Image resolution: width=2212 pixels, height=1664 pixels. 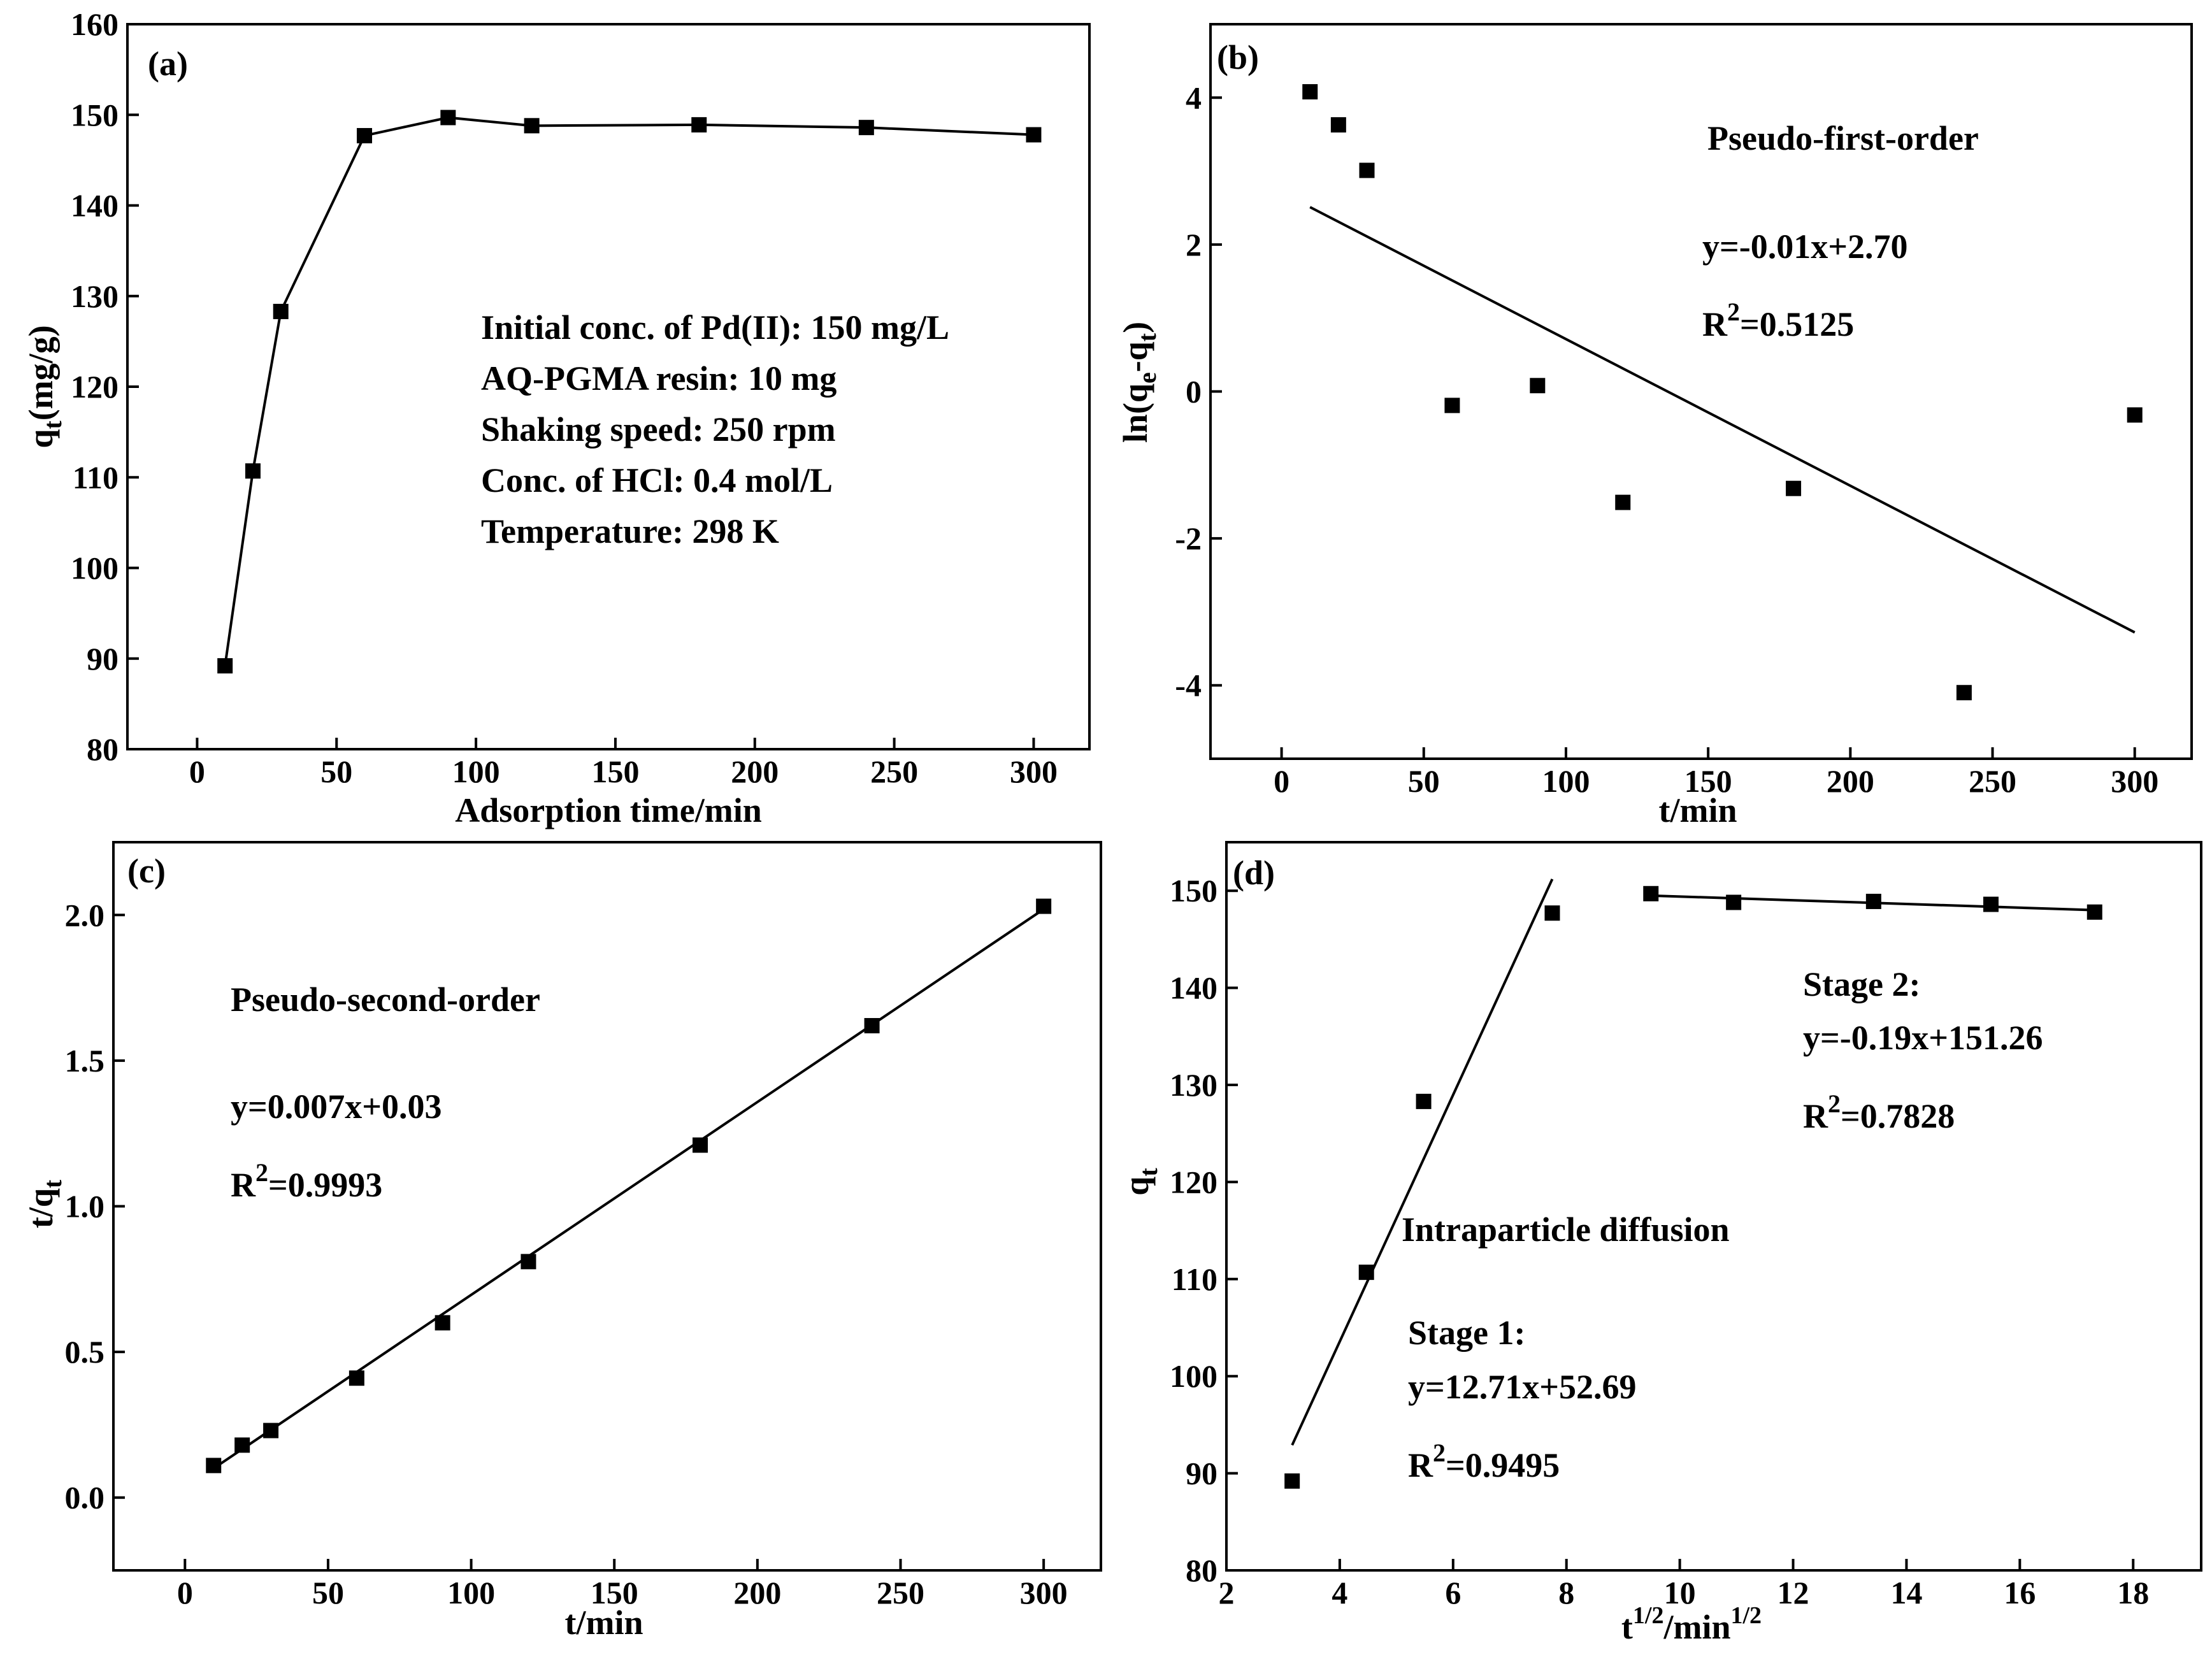 What do you see at coordinates (85, 1206) in the screenshot?
I see `y-tick-label: 1.0` at bounding box center [85, 1206].